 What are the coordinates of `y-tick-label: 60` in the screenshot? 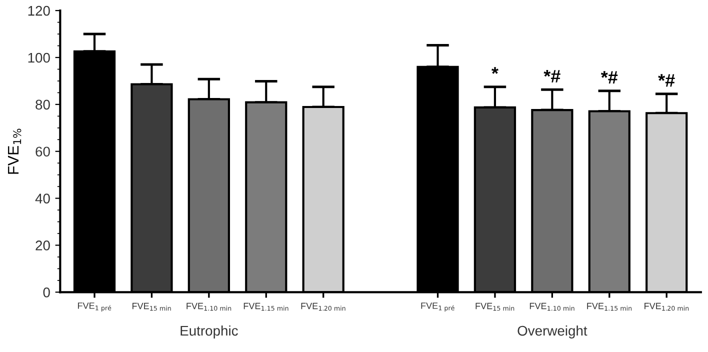 It's located at (43, 151).